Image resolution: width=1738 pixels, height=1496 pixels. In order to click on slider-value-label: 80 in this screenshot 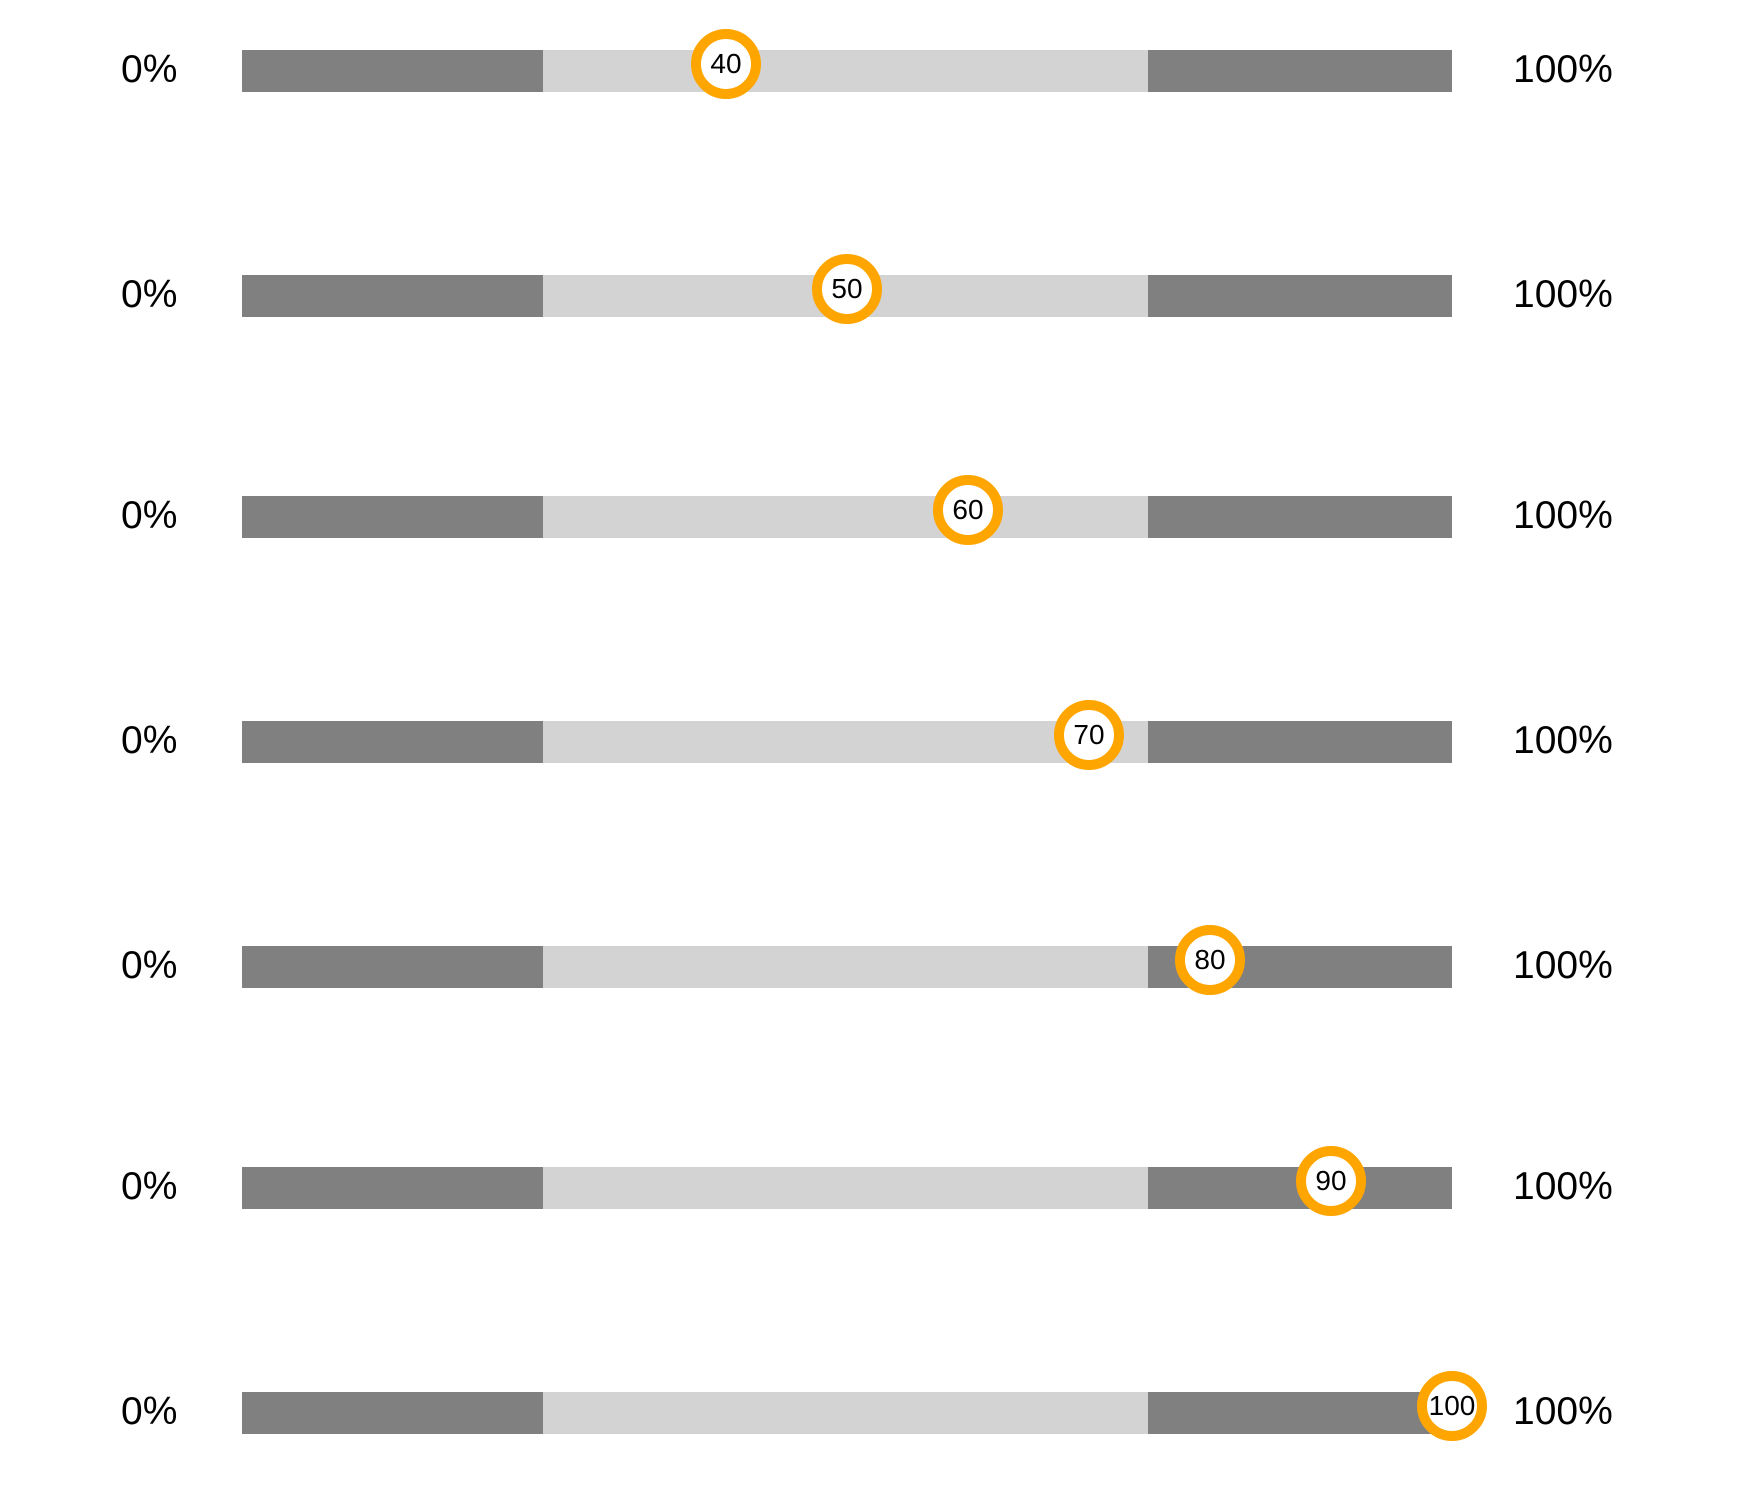, I will do `click(1210, 959)`.